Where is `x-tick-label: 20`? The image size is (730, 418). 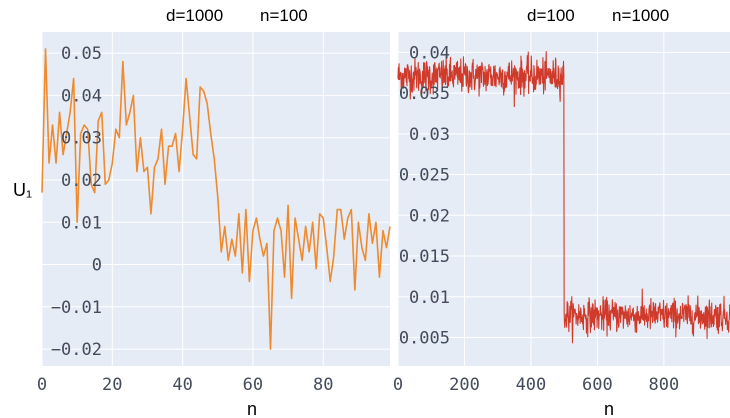
x-tick-label: 20 is located at coordinates (112, 385).